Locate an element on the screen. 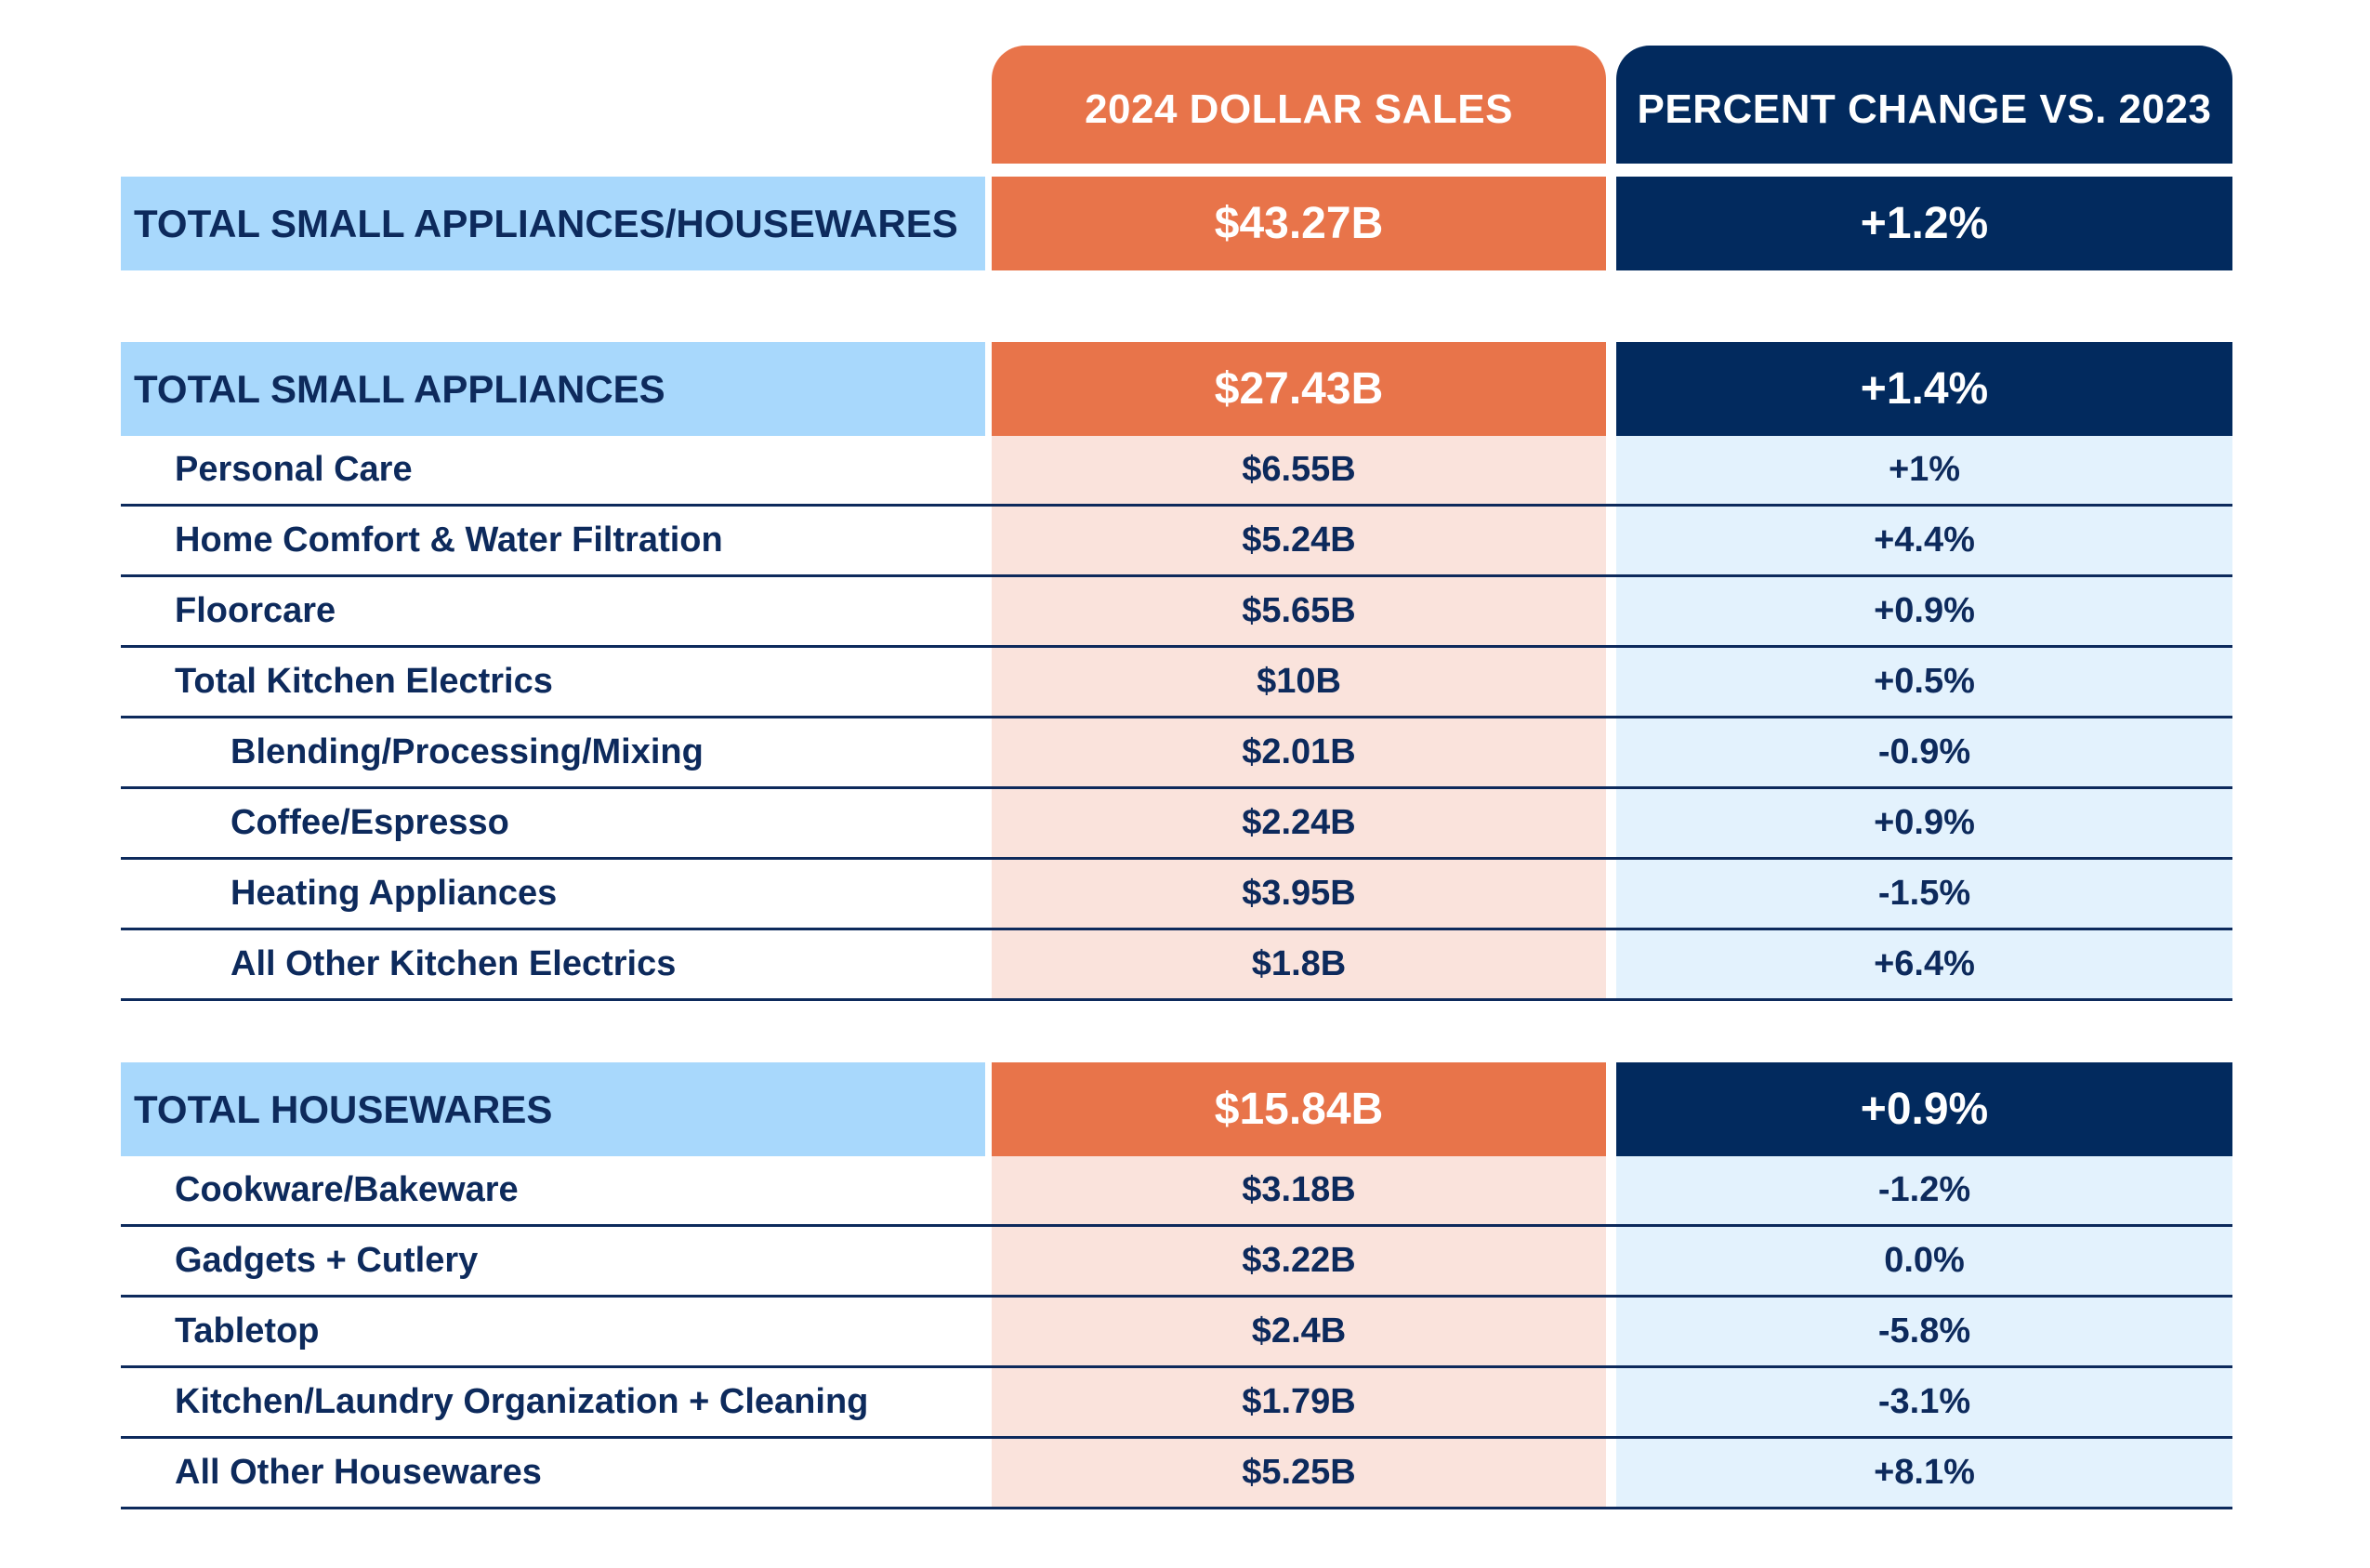 Image resolution: width=2370 pixels, height=1568 pixels. table-row: Coffee/Espresso $2.24B +0.9% is located at coordinates (1176, 825).